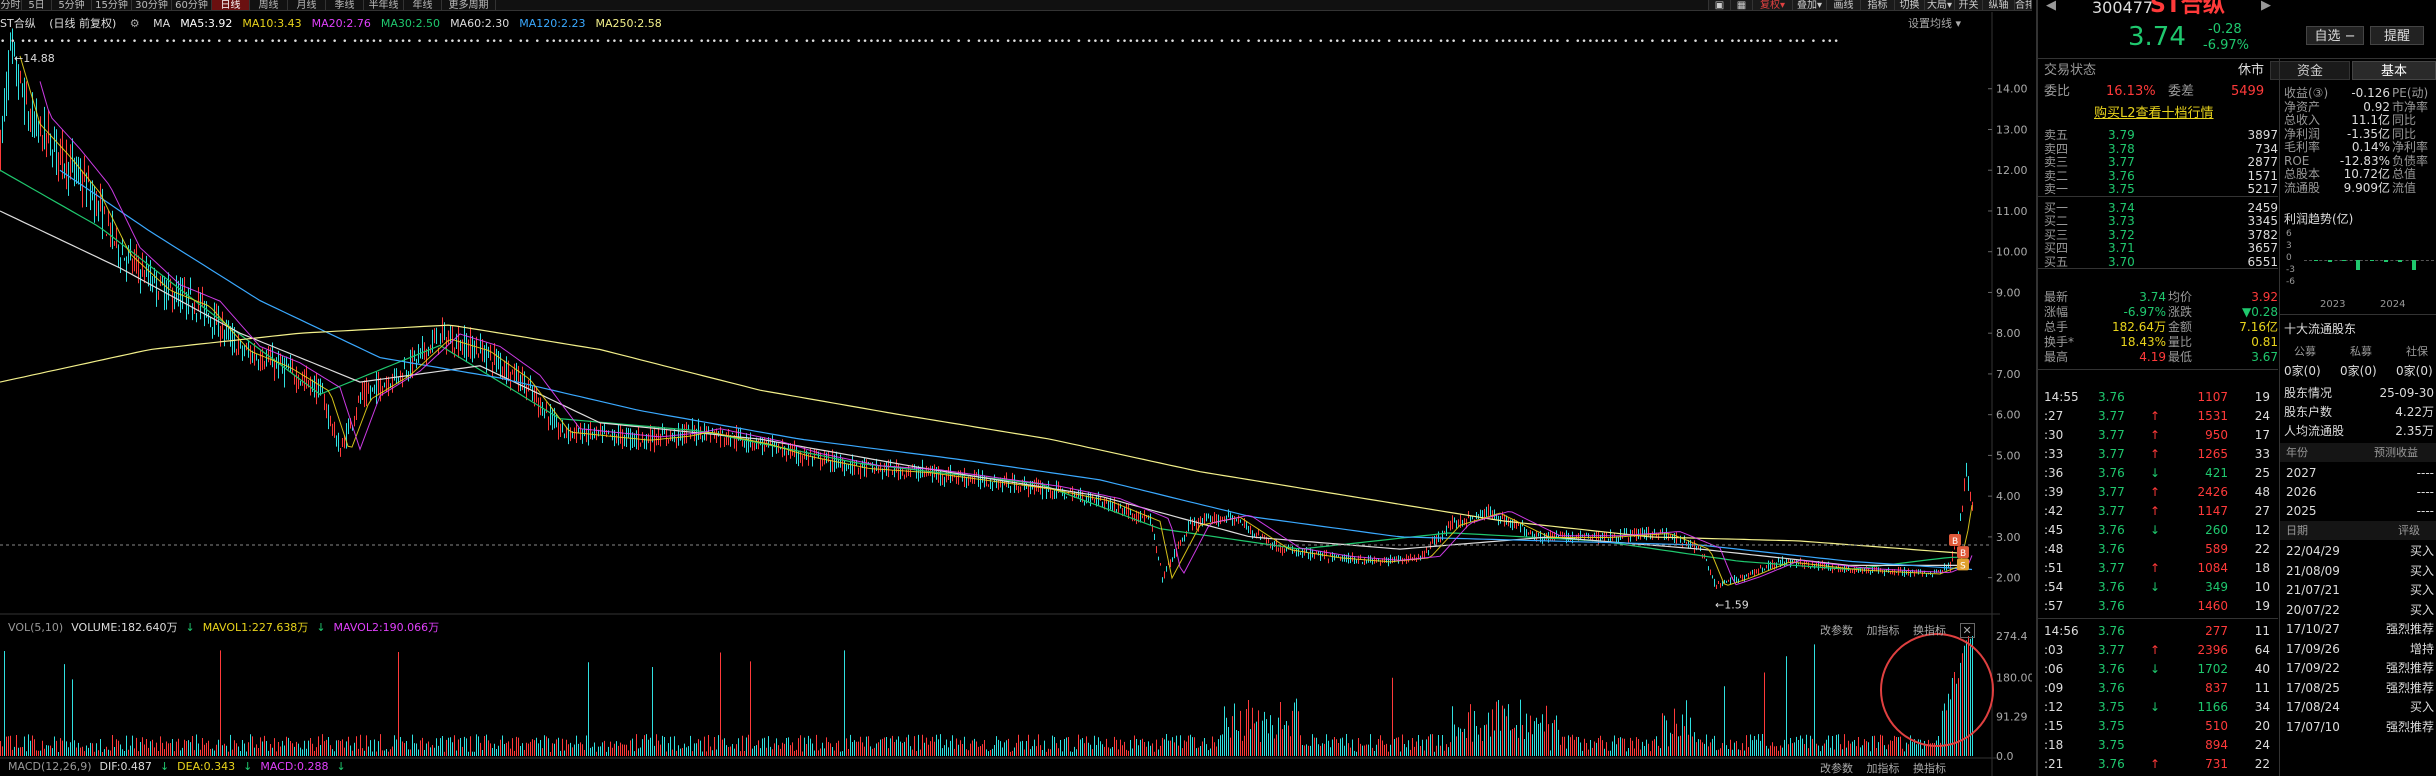  What do you see at coordinates (2301, 492) in the screenshot?
I see `forecast-year: 2026` at bounding box center [2301, 492].